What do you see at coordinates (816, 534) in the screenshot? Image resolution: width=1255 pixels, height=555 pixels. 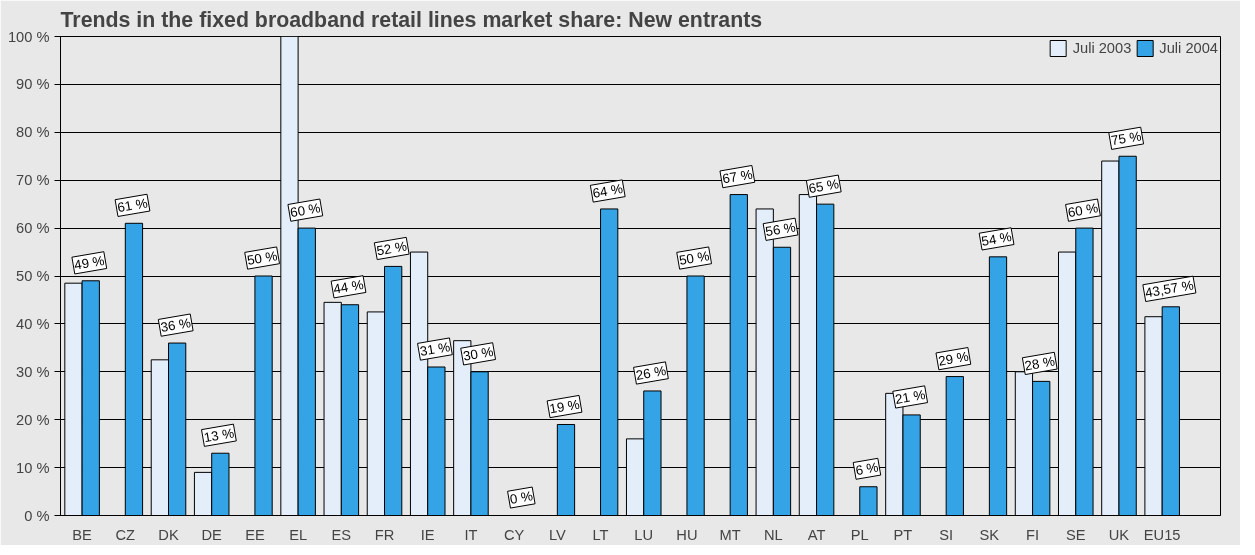 I see `x-tick-label: AT` at bounding box center [816, 534].